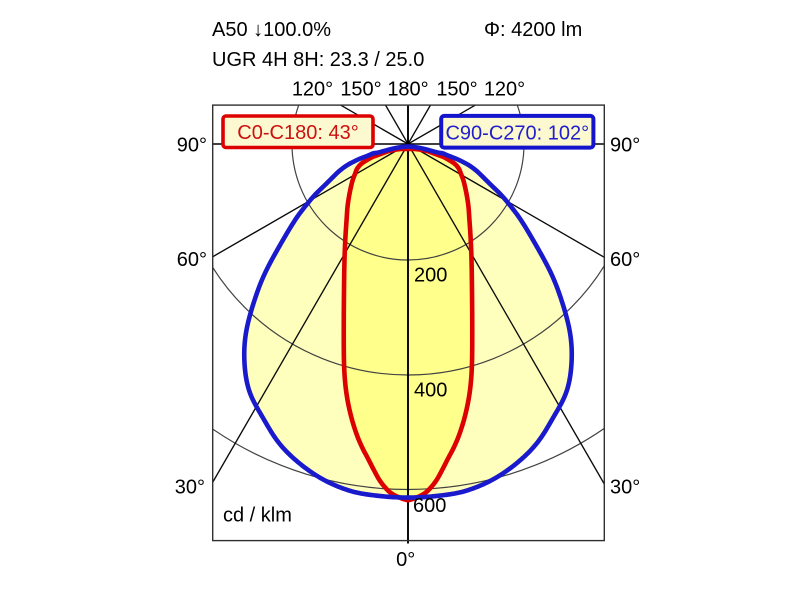 This screenshot has width=800, height=600. I want to click on svg-text: cd / klm, so click(257, 516).